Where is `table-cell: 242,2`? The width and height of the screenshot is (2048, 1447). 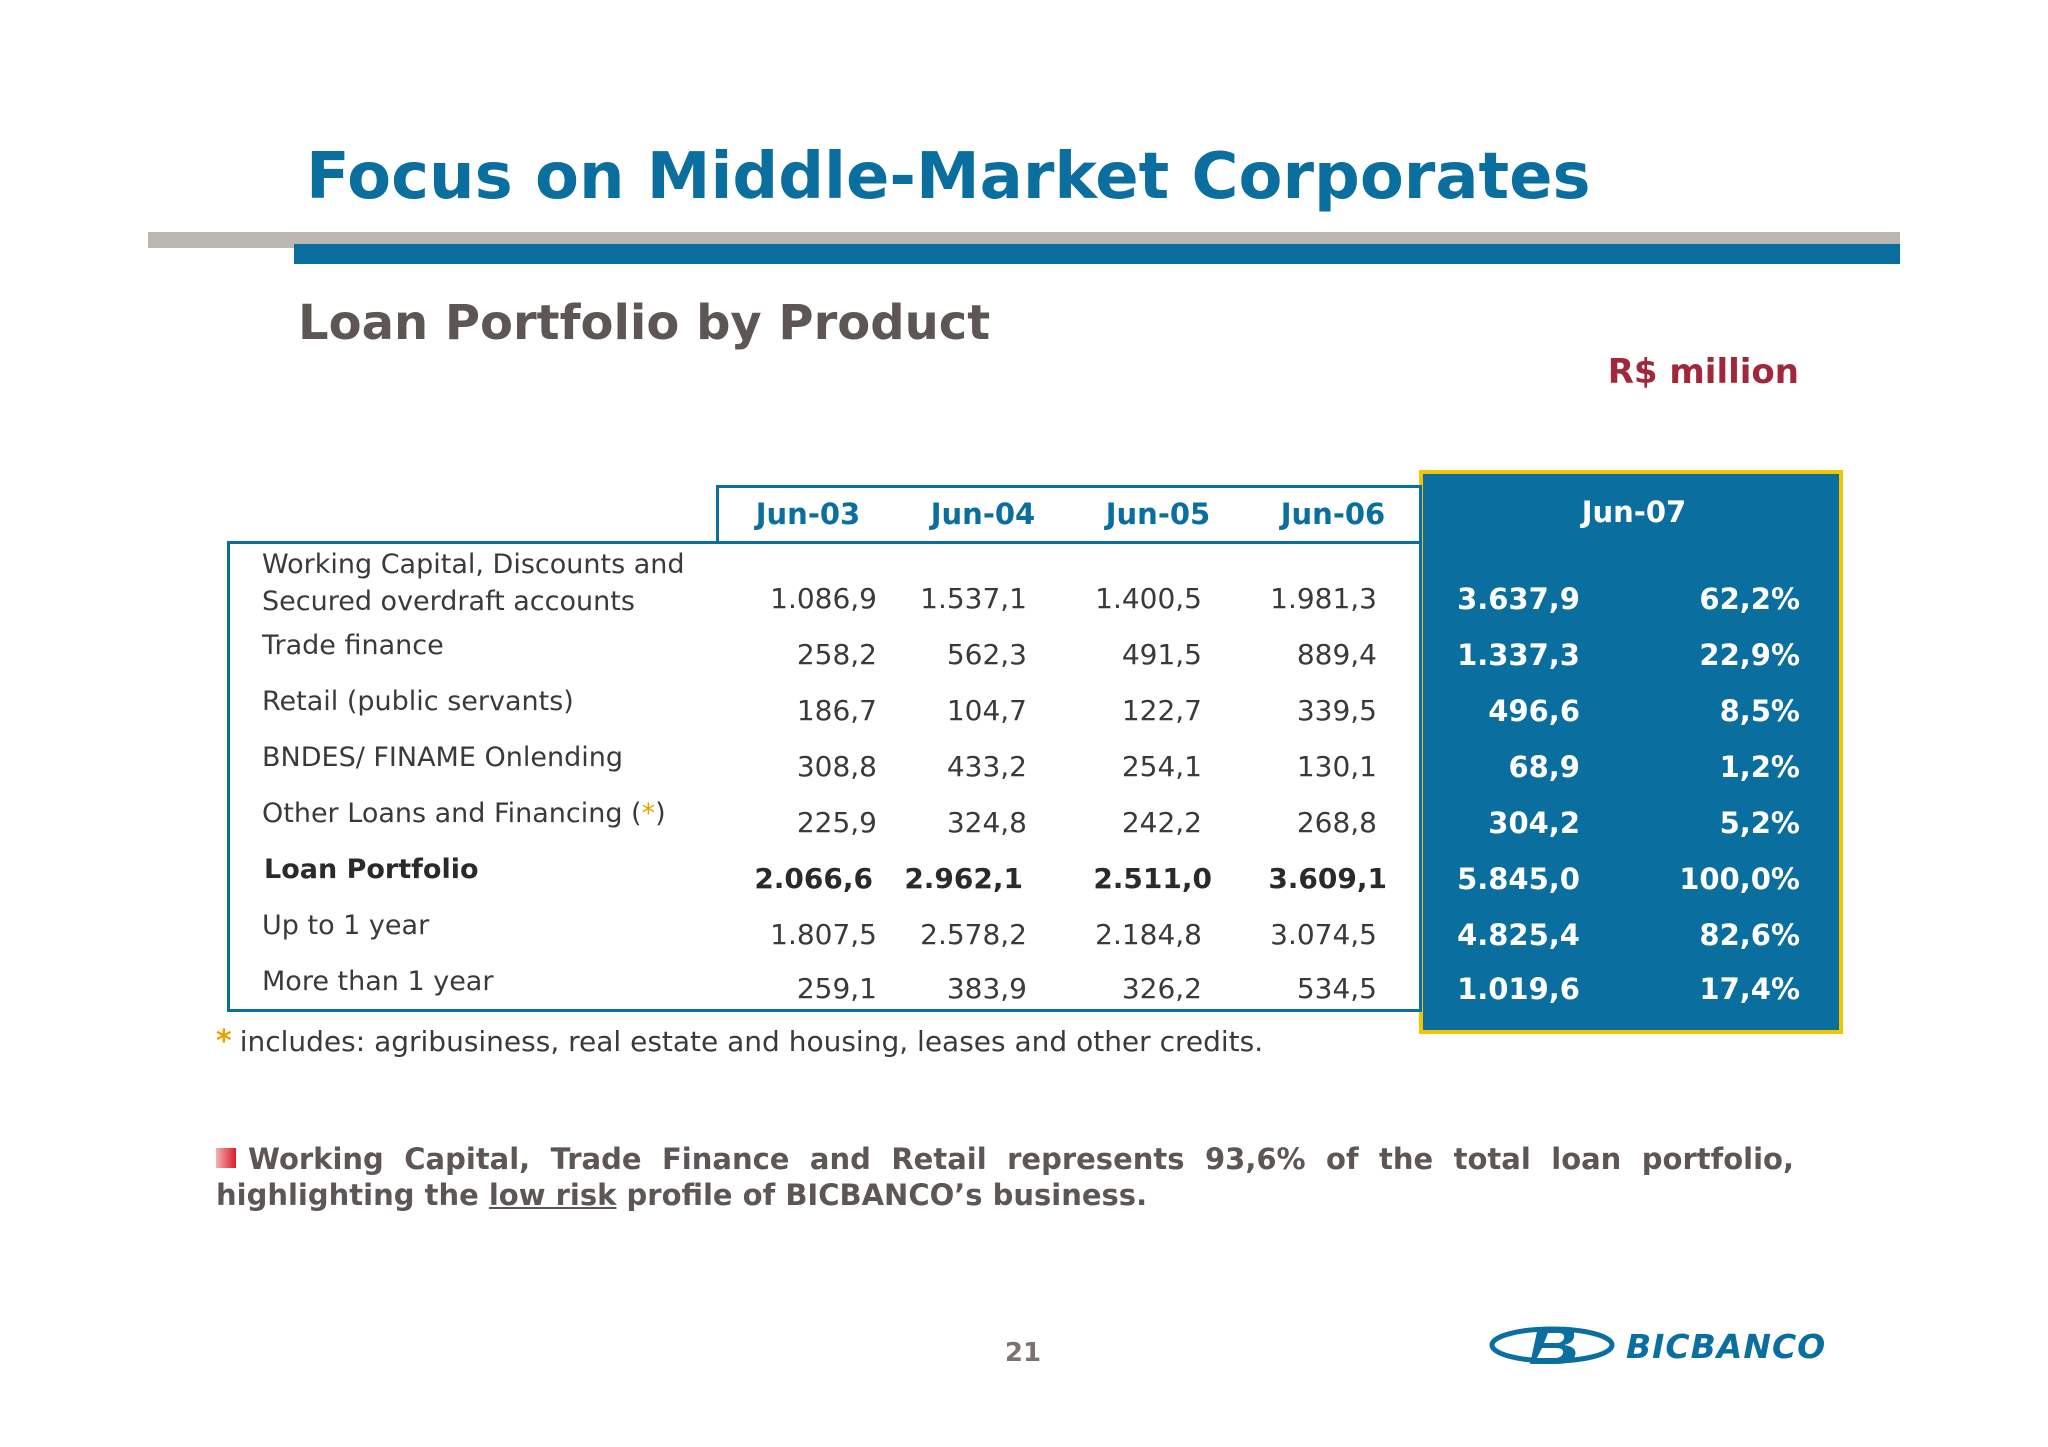
table-cell: 242,2 is located at coordinates (1161, 822).